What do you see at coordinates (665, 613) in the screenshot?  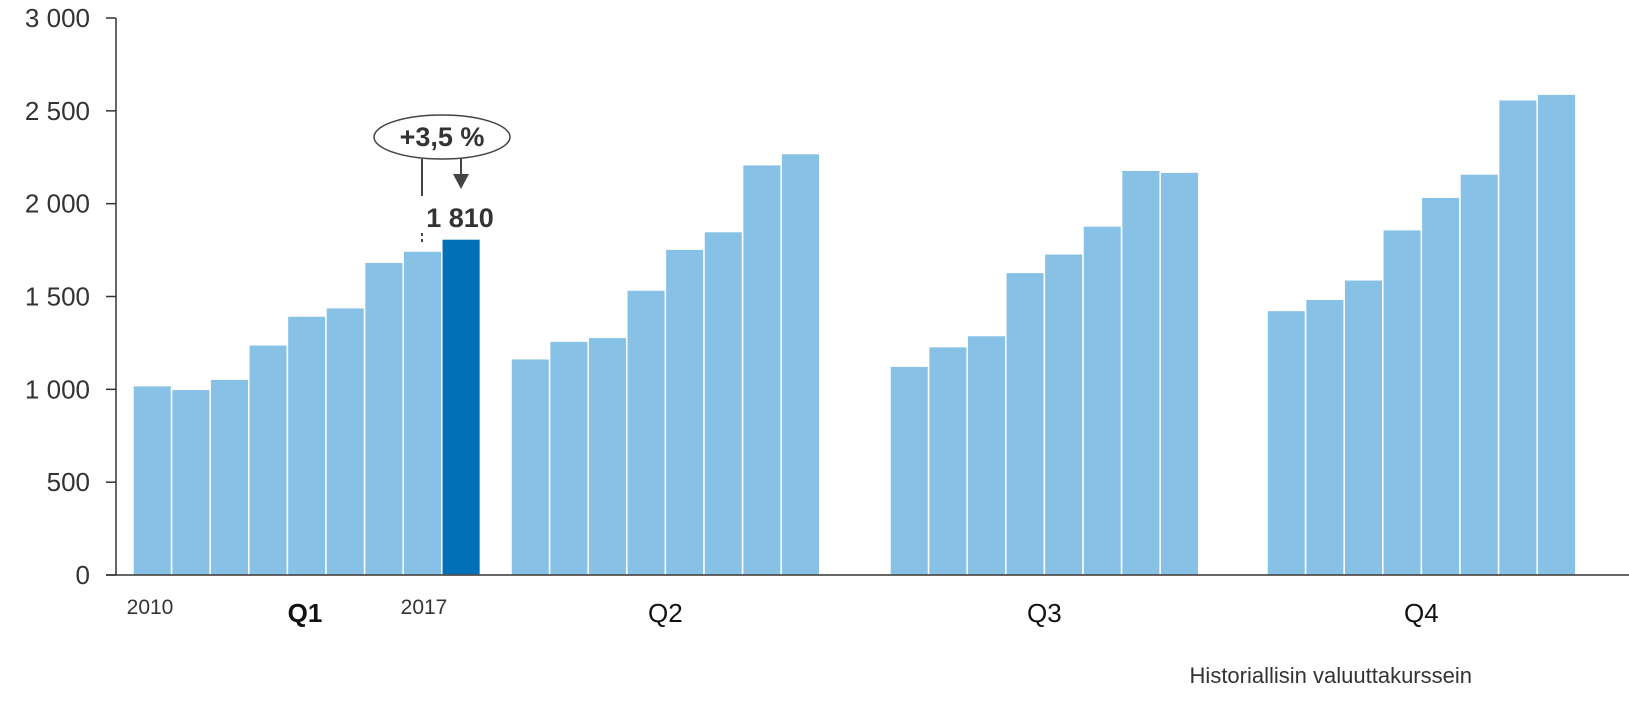 I see `quarter-label-q2: Q2` at bounding box center [665, 613].